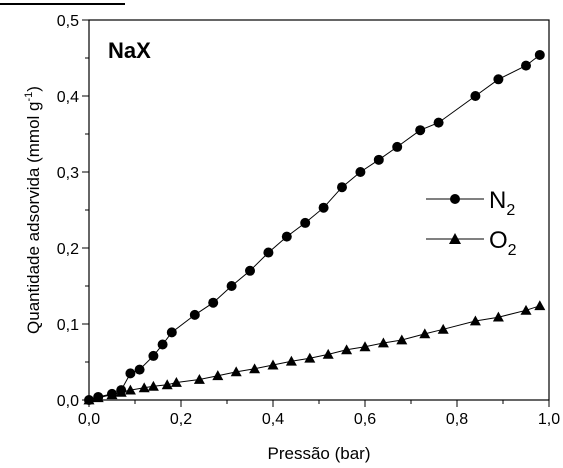  Describe the element at coordinates (129, 50) in the screenshot. I see `panel-label: NaX` at that location.